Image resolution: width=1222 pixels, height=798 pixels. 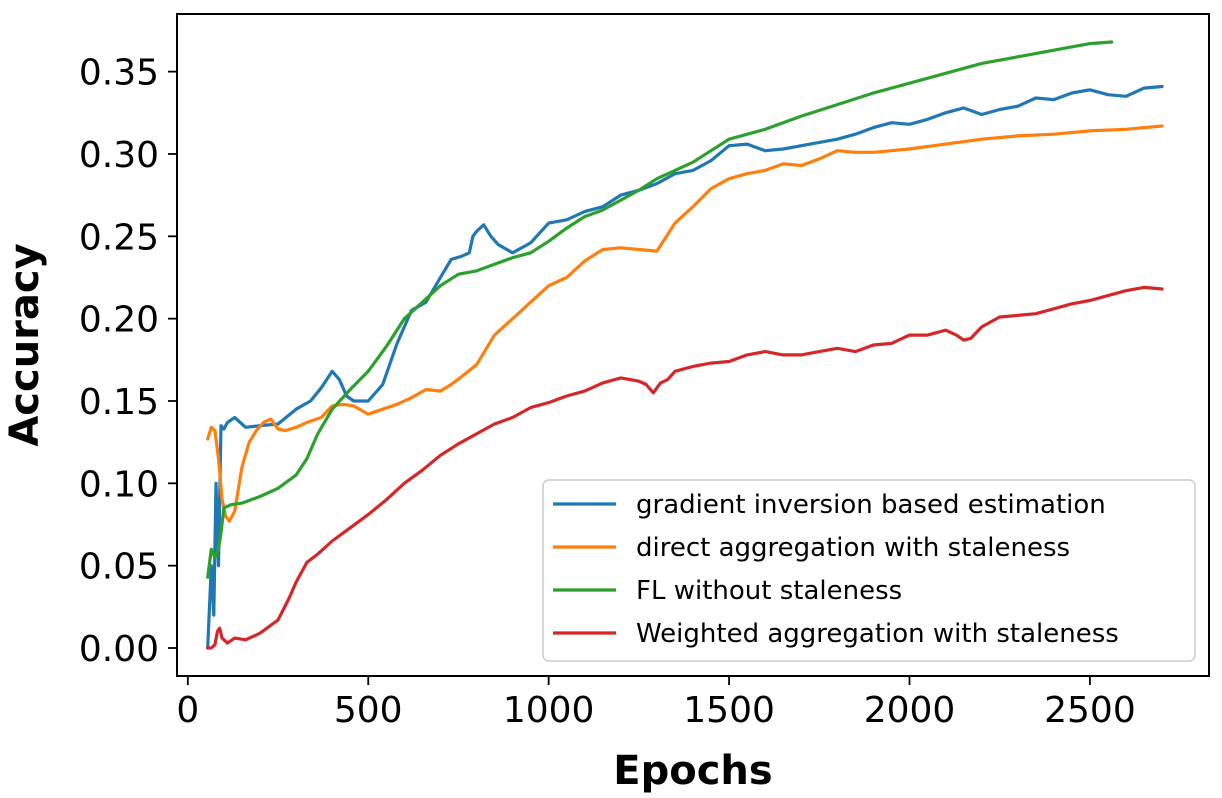 What do you see at coordinates (119, 567) in the screenshot?
I see `y-tick-label-1: 0.05` at bounding box center [119, 567].